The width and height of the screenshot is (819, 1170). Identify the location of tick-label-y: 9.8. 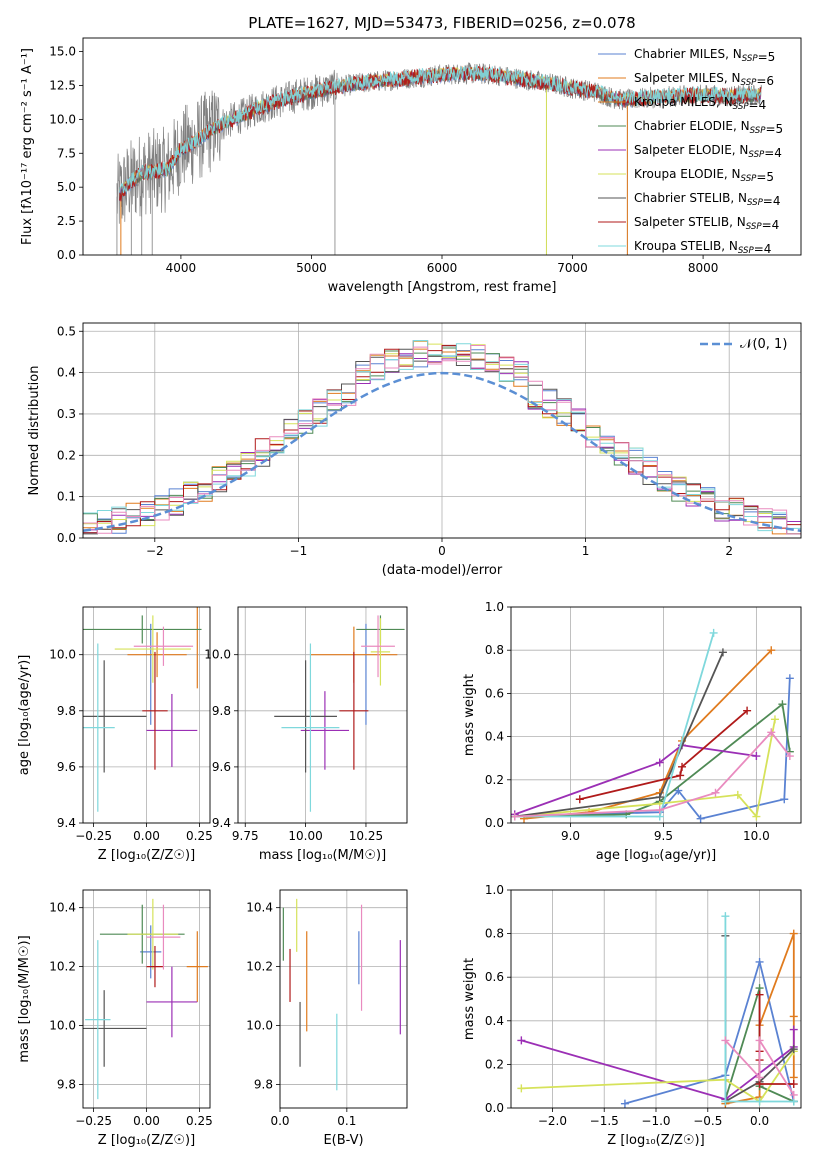
(66, 1084).